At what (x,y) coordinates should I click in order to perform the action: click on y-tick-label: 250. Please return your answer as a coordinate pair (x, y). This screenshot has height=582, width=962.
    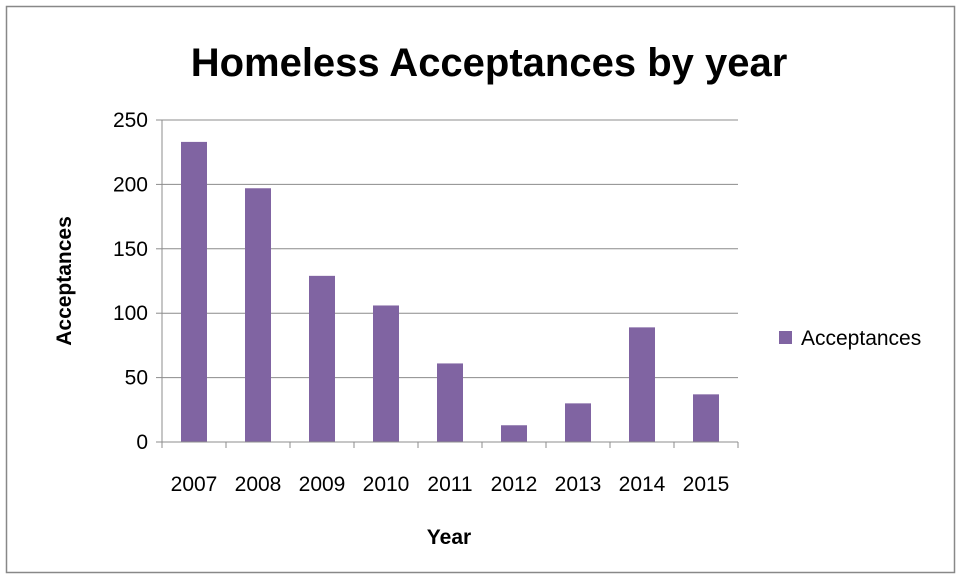
    Looking at the image, I should click on (130, 120).